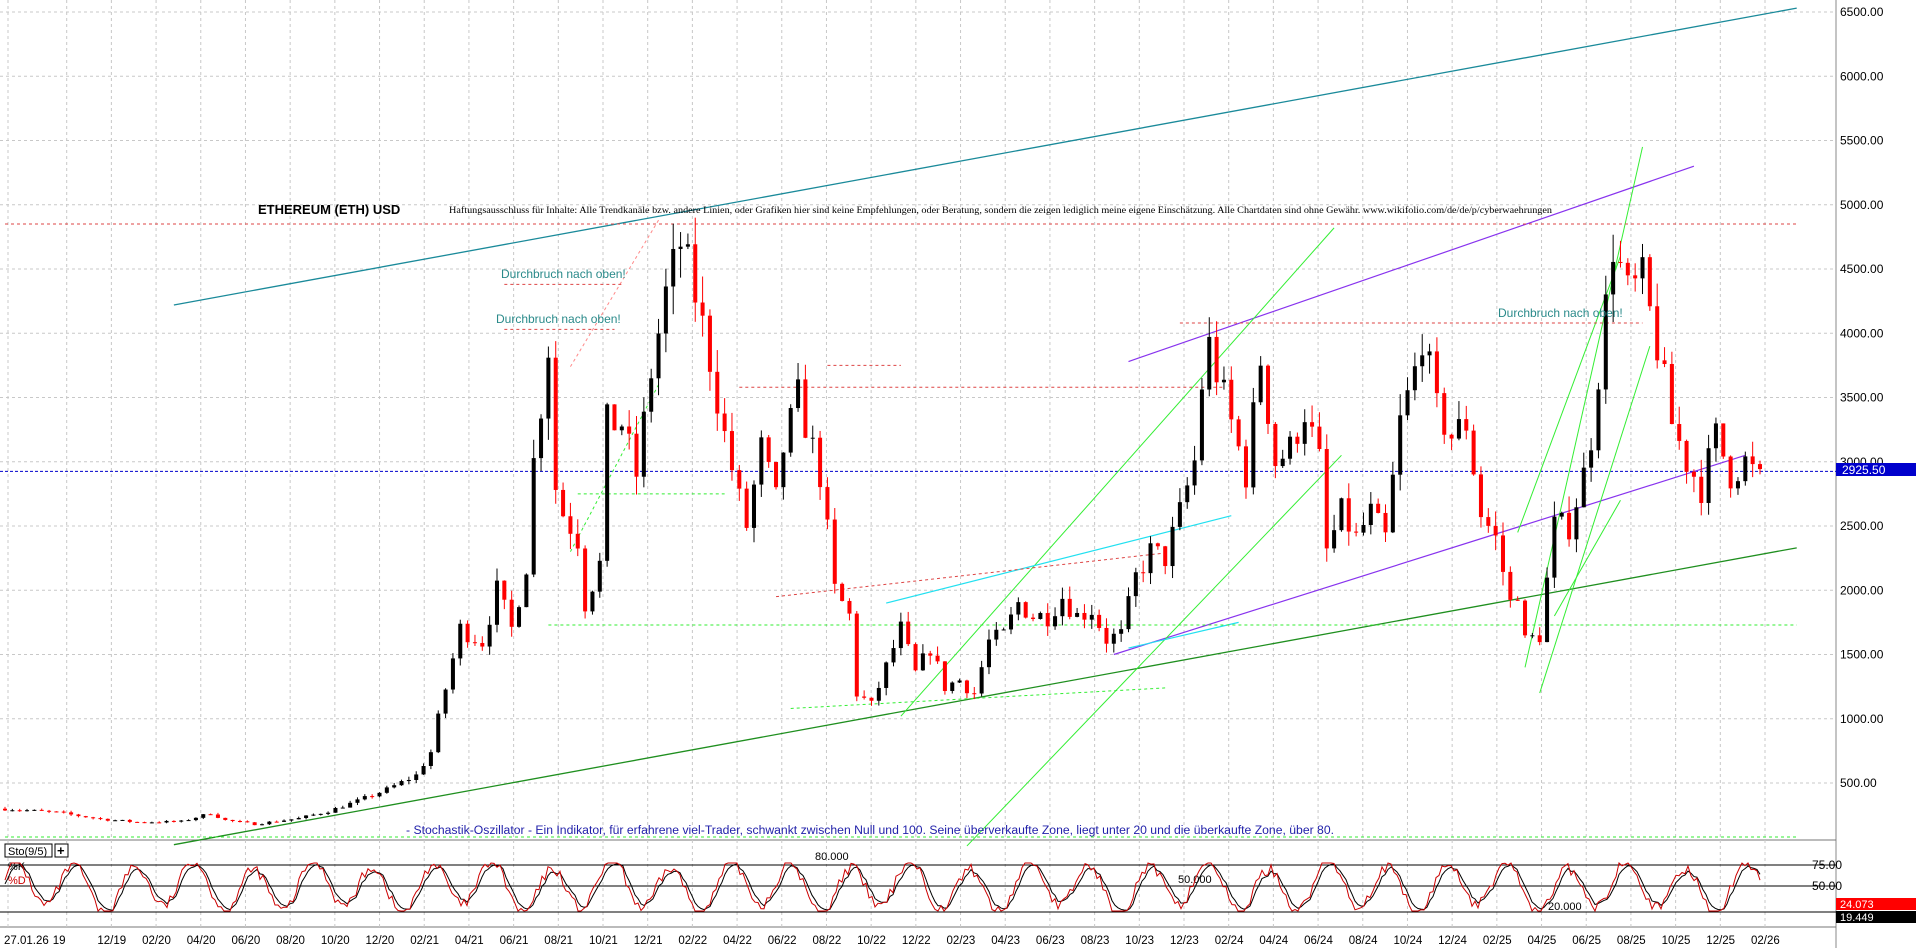 Image resolution: width=1916 pixels, height=948 pixels. Describe the element at coordinates (558, 319) in the screenshot. I see `annotation-breakout-2: Durchbruch nach oben!` at that location.